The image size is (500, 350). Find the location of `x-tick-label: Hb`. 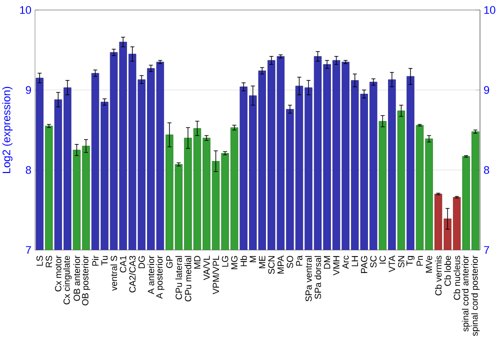

x-tick-label: Hb is located at coordinates (243, 261).